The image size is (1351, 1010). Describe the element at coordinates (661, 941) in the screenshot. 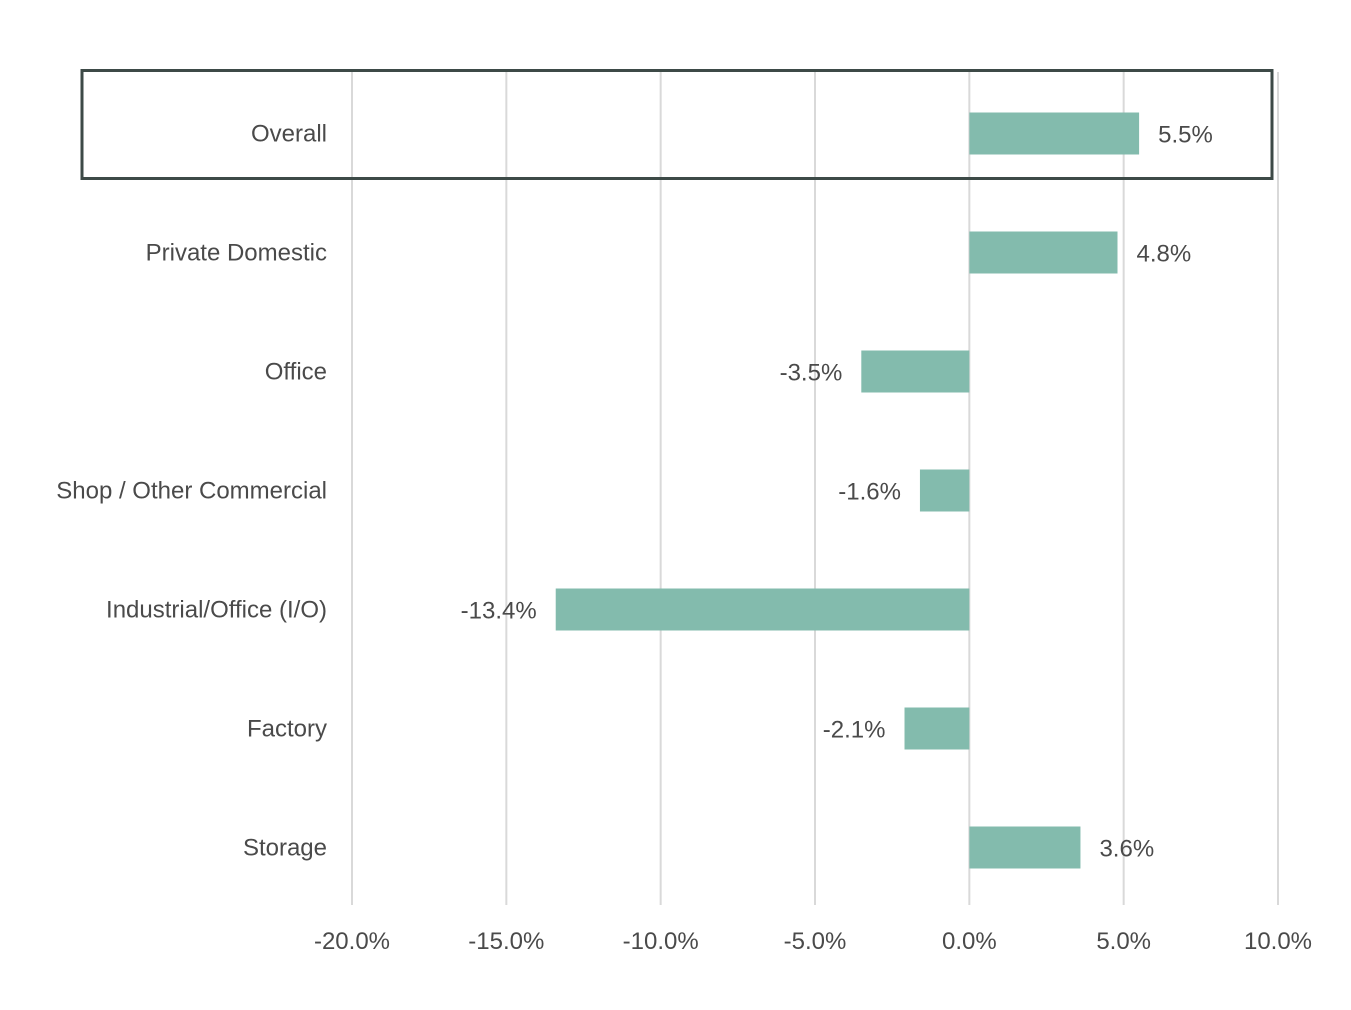

I see `x-tick-label: -10.0%` at that location.